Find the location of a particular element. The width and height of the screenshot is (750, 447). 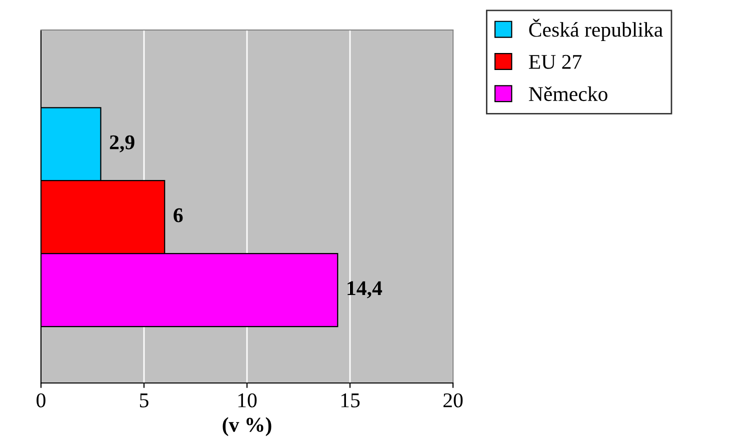

x-tick-label: 20 is located at coordinates (453, 400).